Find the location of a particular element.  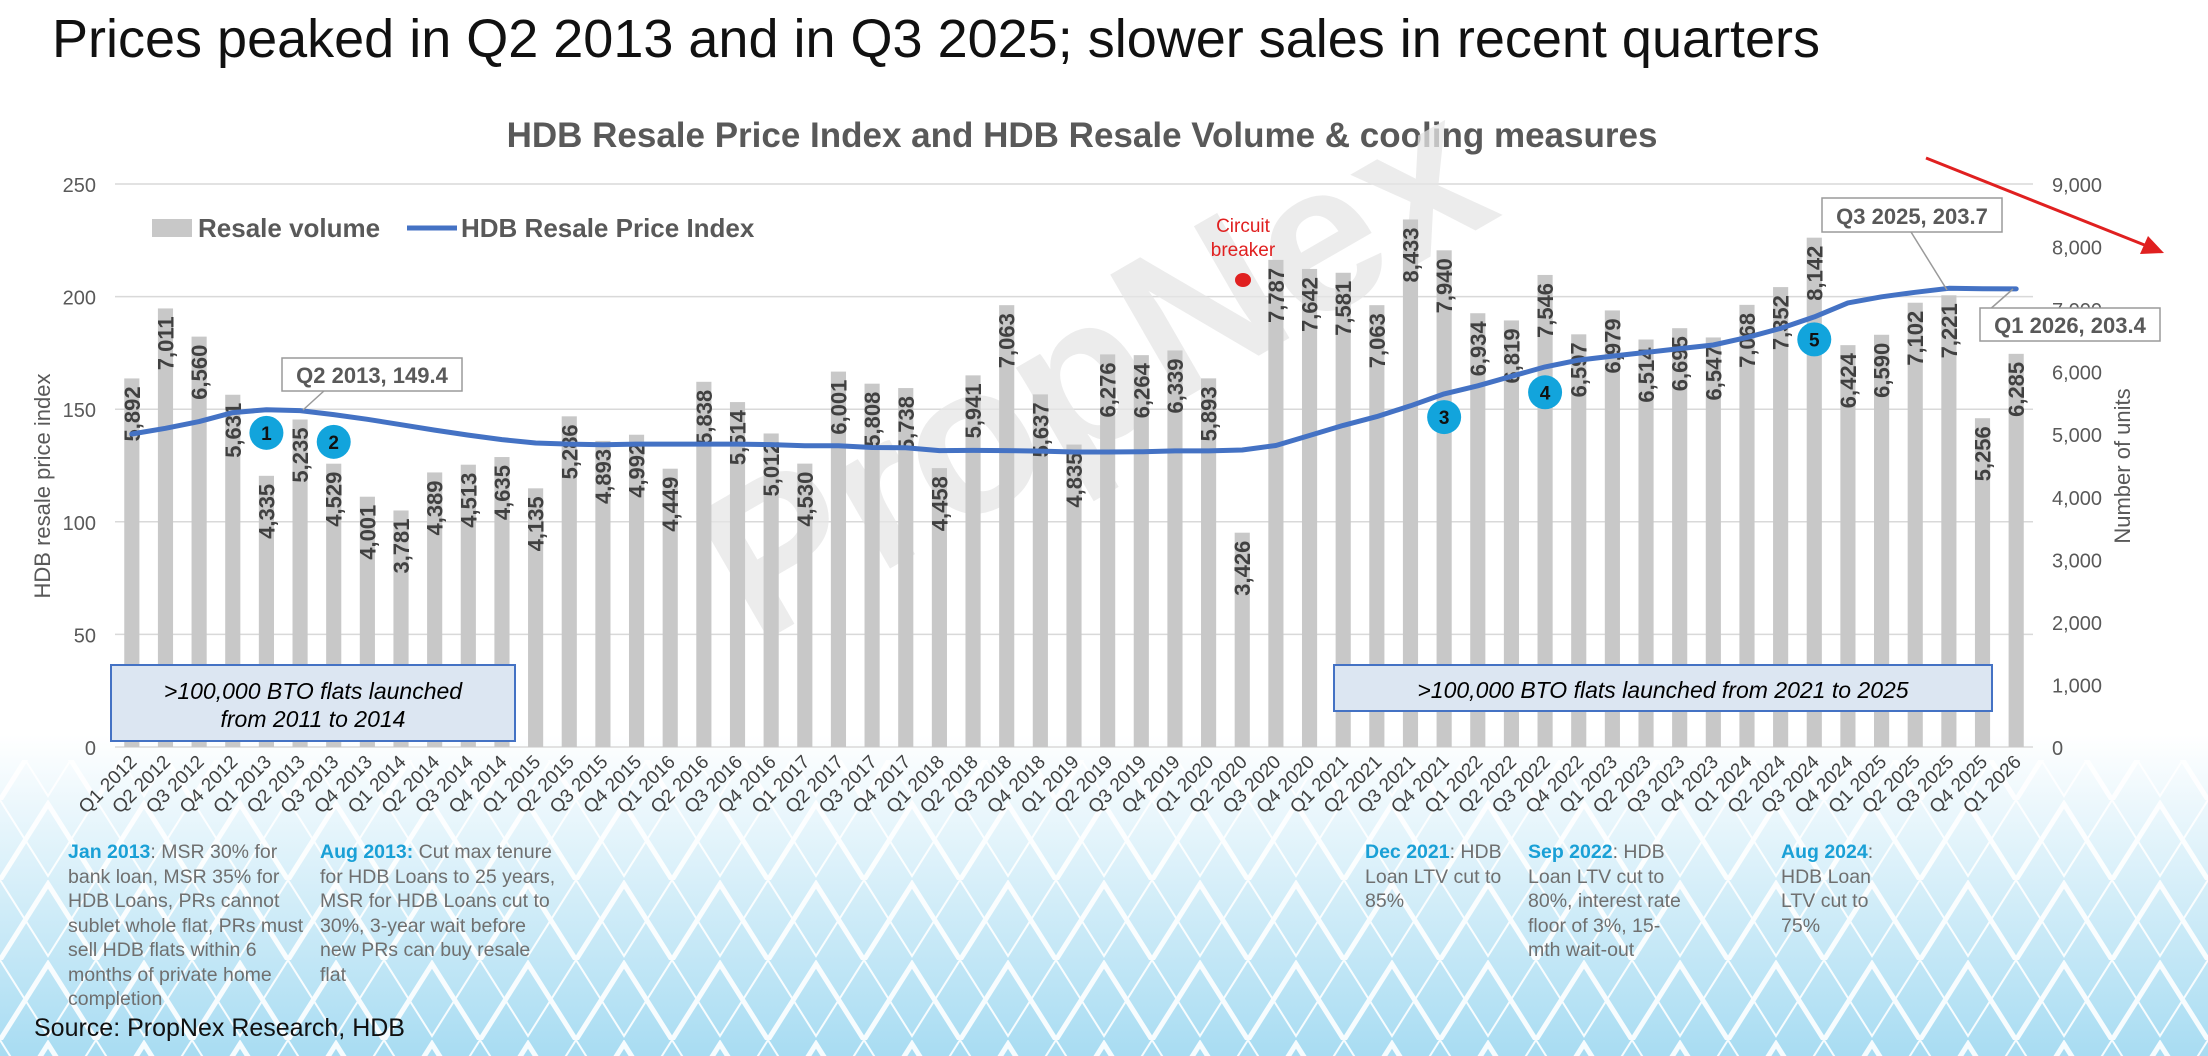

callout-q1-2026: Q1 2026, 203.4 is located at coordinates (2070, 315).